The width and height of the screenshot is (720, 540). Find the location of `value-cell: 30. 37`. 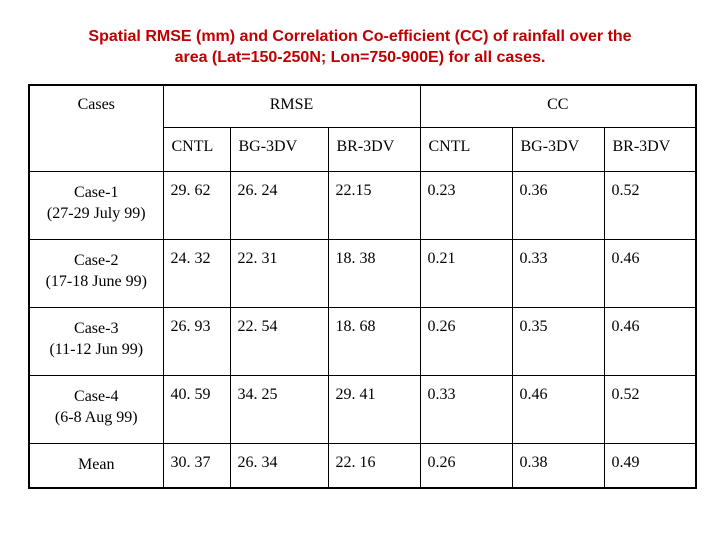

value-cell: 30. 37 is located at coordinates (196, 465).